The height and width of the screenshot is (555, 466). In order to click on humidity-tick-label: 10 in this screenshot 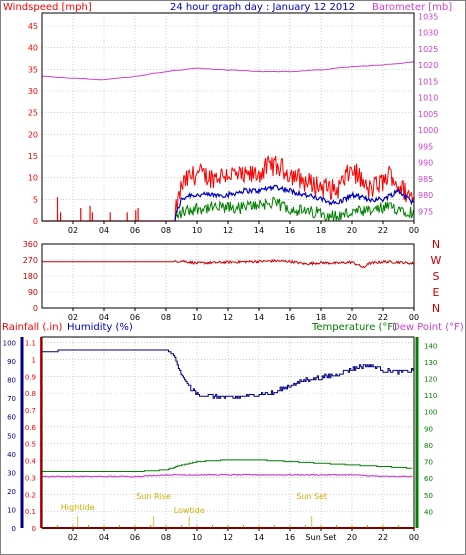, I will do `click(11, 510)`.